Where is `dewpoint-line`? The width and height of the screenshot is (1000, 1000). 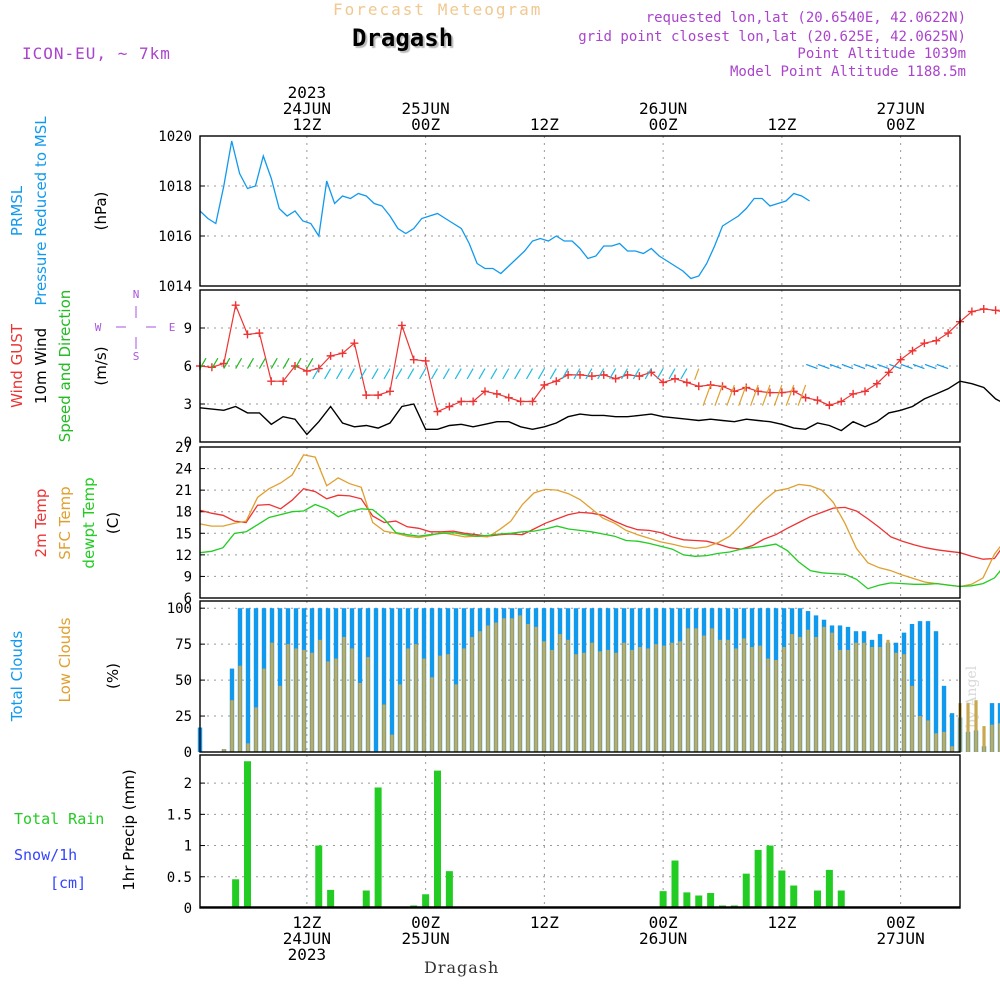 dewpoint-line is located at coordinates (599, 546).